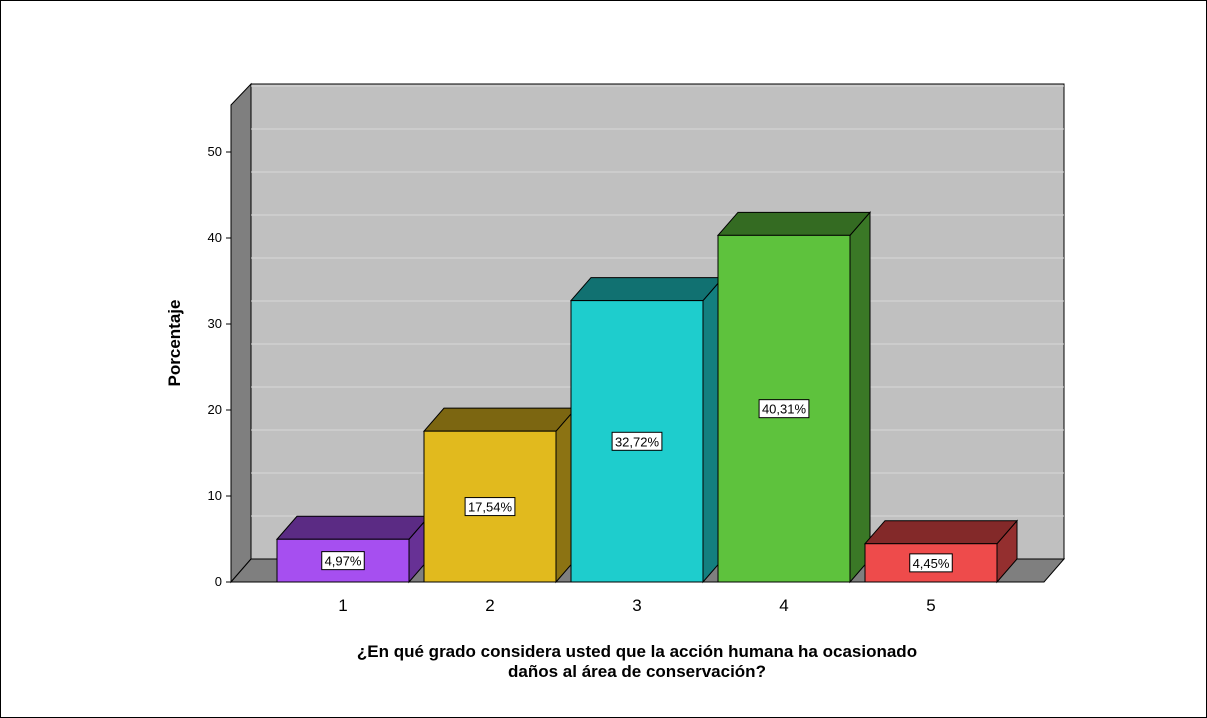 This screenshot has height=718, width=1207. I want to click on x-axis-title-line-2: daños al área de conservación?, so click(637, 671).